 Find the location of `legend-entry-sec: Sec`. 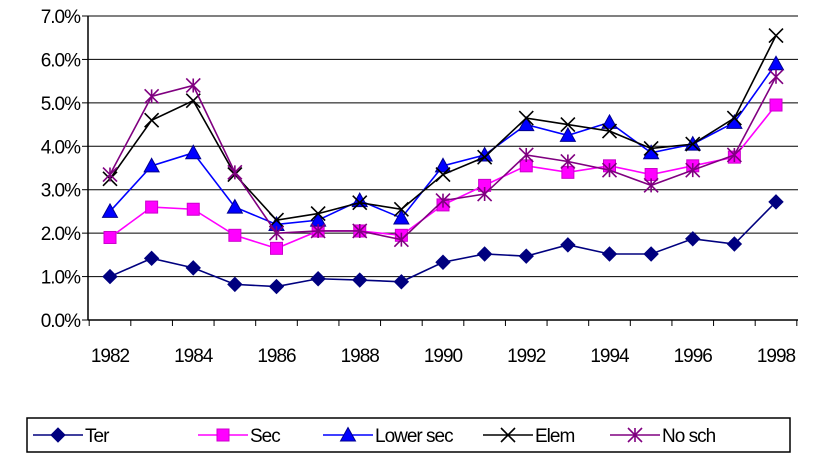

legend-entry-sec: Sec is located at coordinates (239, 436).